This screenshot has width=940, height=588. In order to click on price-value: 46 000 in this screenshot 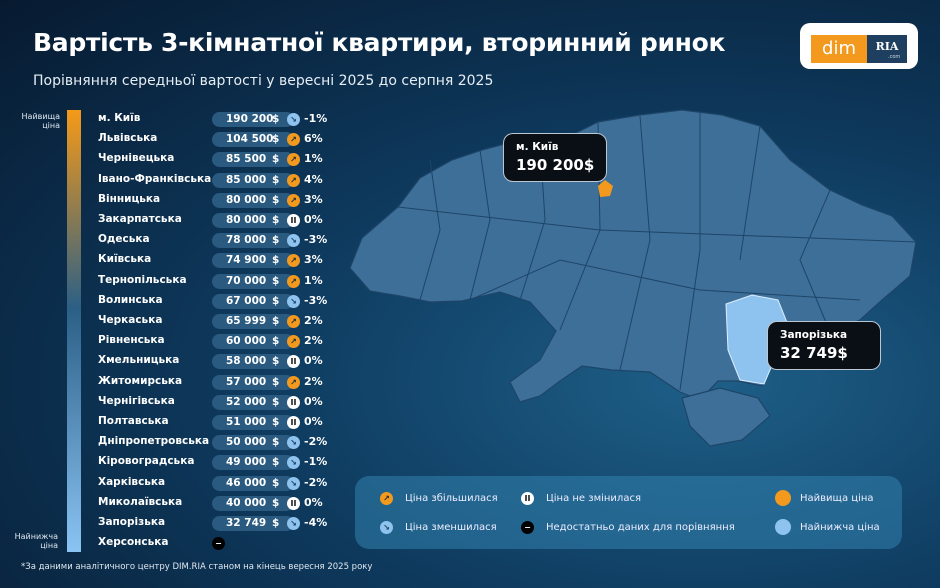, I will do `click(246, 482)`.